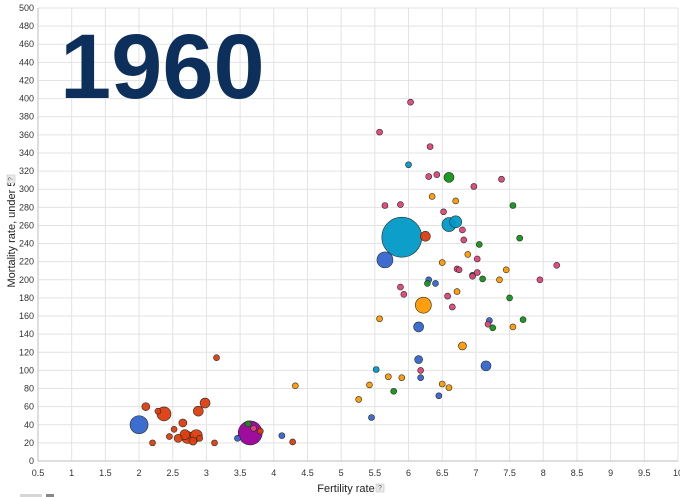 The height and width of the screenshot is (497, 680). I want to click on x-help-icon, so click(380, 488).